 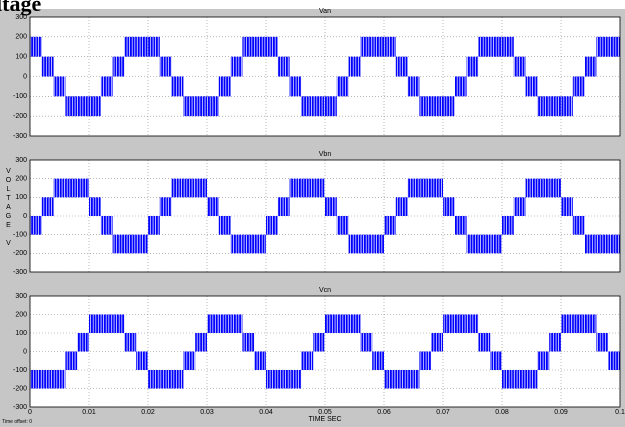 I want to click on y-tick-label: 0, so click(x=25, y=351).